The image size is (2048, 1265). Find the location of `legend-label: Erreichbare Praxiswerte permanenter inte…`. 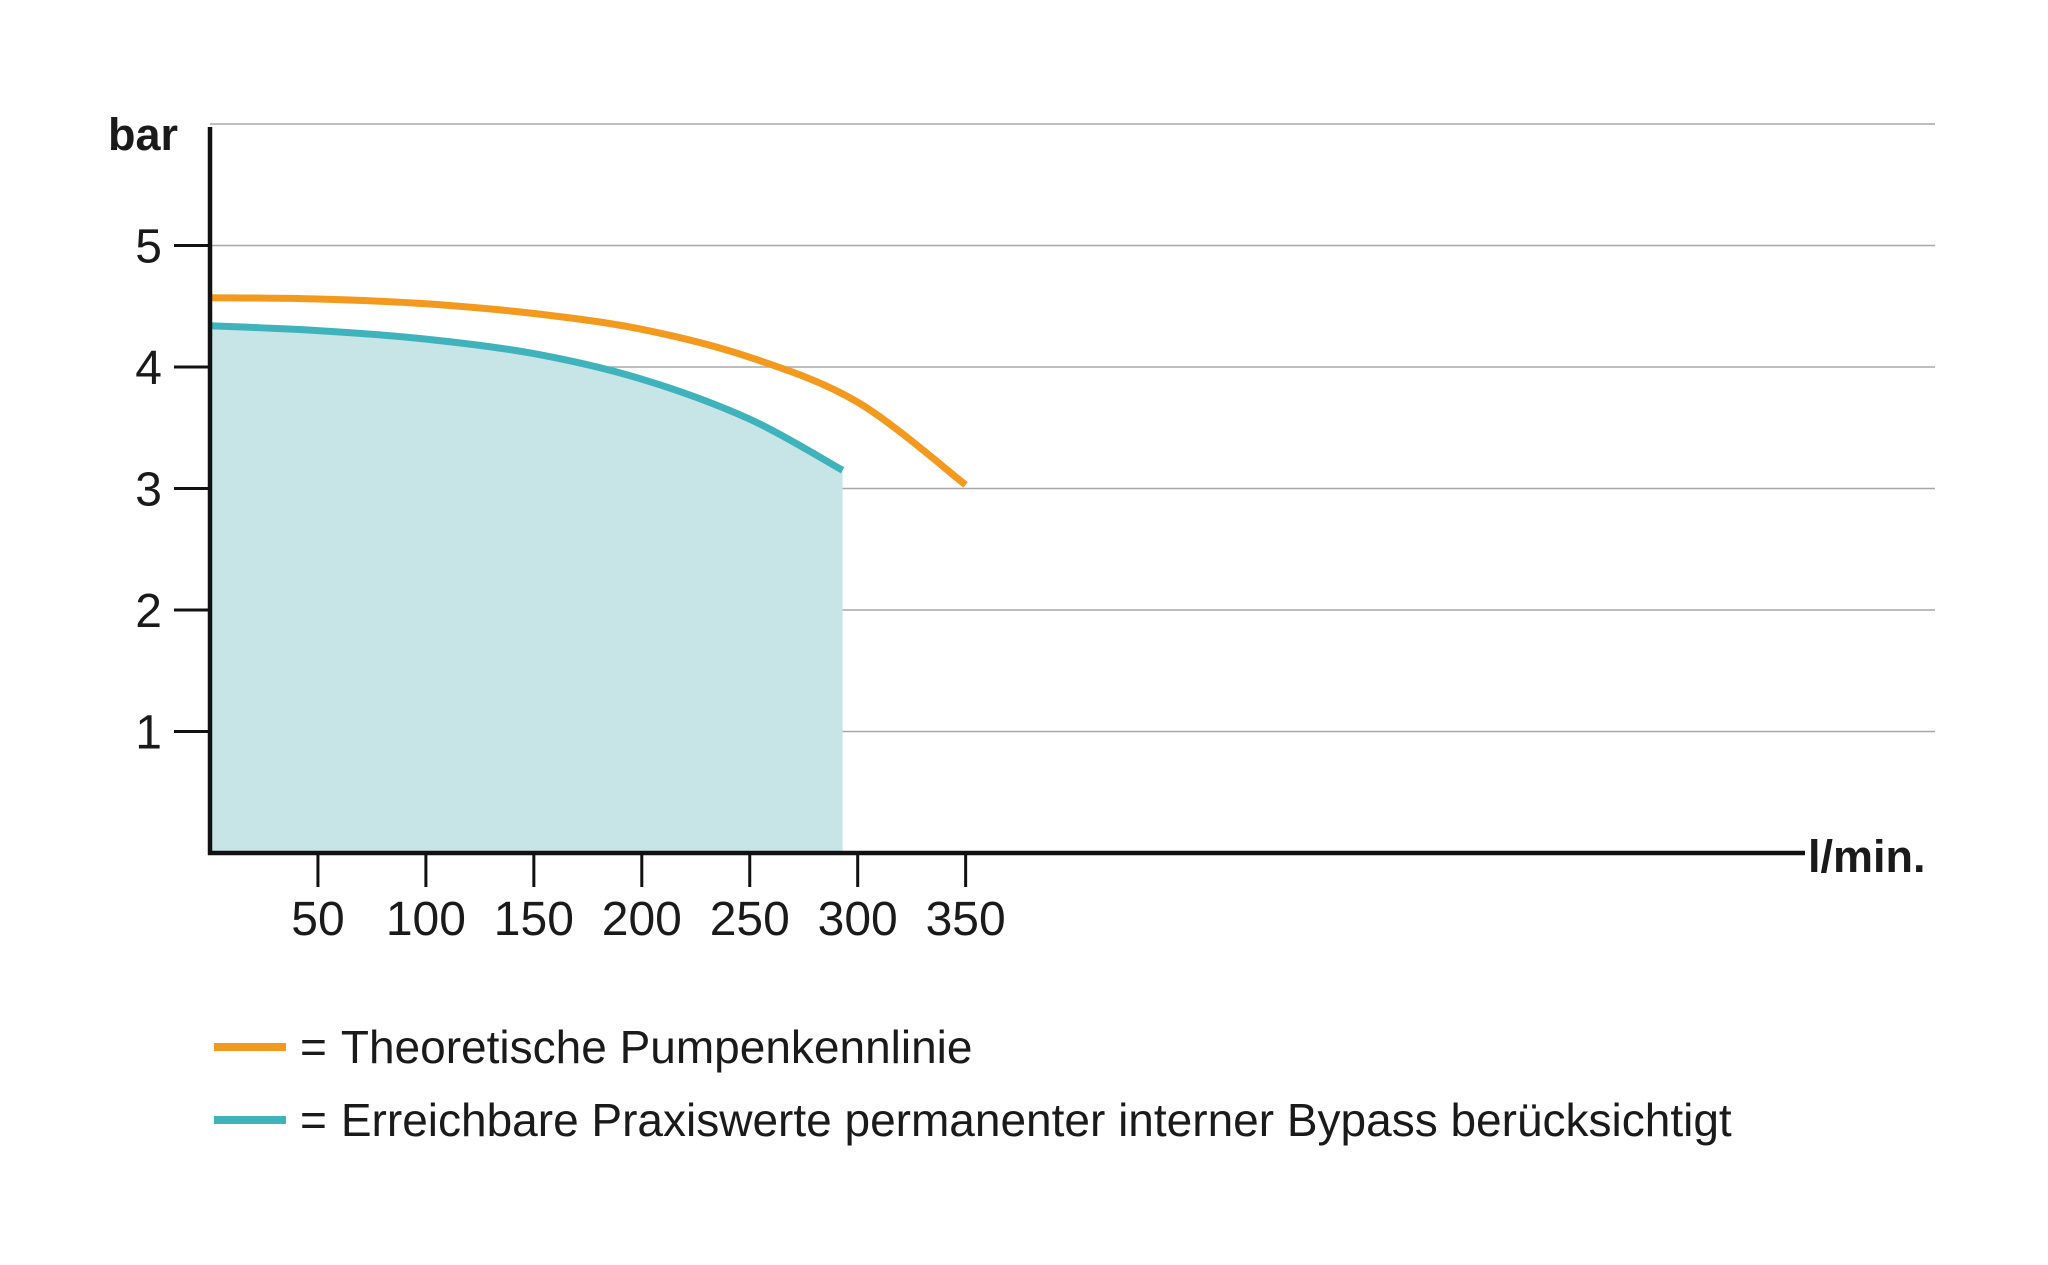

legend-label: Erreichbare Praxiswerte permanenter inte… is located at coordinates (1036, 1120).